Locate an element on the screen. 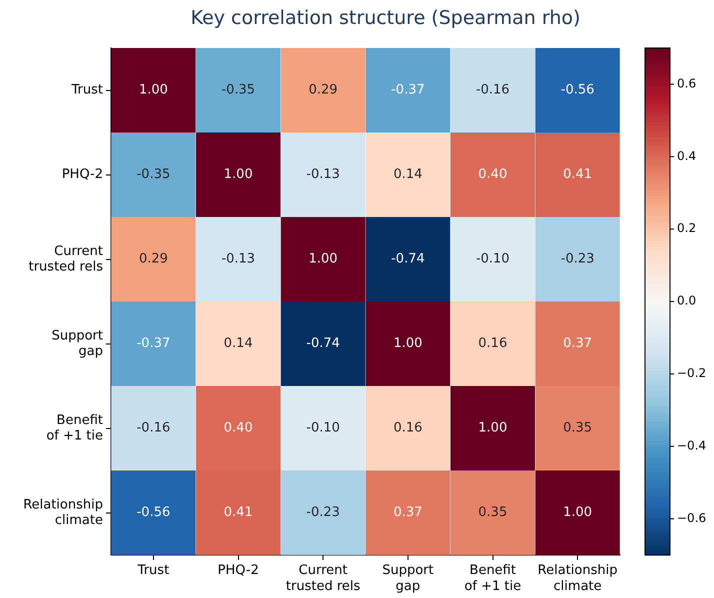 This screenshot has height=598, width=714. x-tick-label: Relationship climate is located at coordinates (578, 578).